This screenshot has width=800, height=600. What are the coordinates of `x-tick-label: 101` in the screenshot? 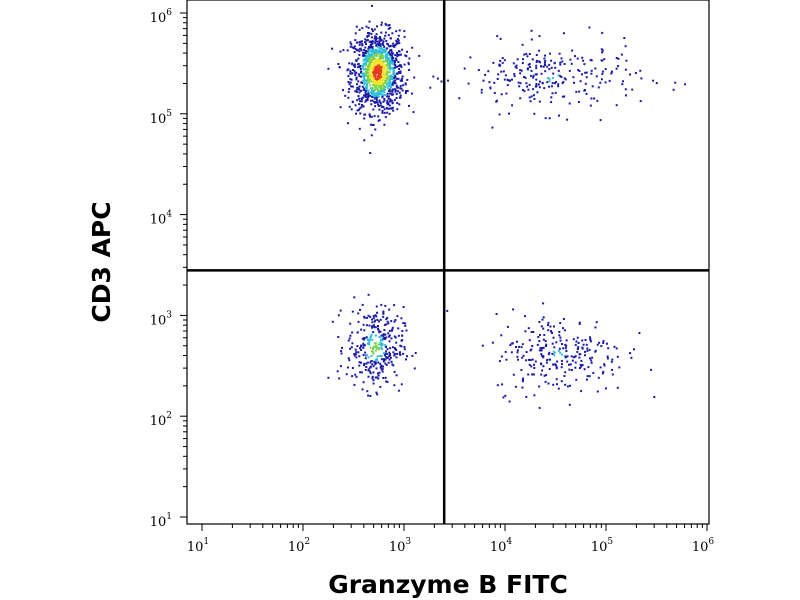 It's located at (198, 546).